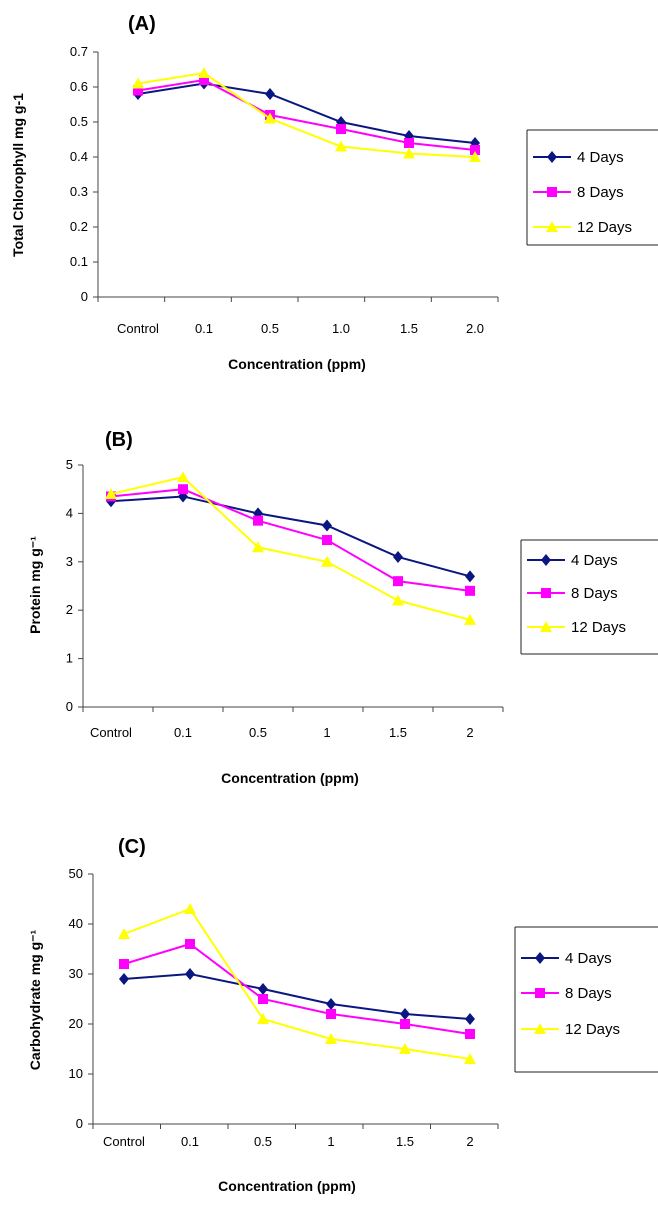 The image size is (658, 1205). Describe the element at coordinates (76, 973) in the screenshot. I see `chart-c-y-tick-label: 30` at that location.